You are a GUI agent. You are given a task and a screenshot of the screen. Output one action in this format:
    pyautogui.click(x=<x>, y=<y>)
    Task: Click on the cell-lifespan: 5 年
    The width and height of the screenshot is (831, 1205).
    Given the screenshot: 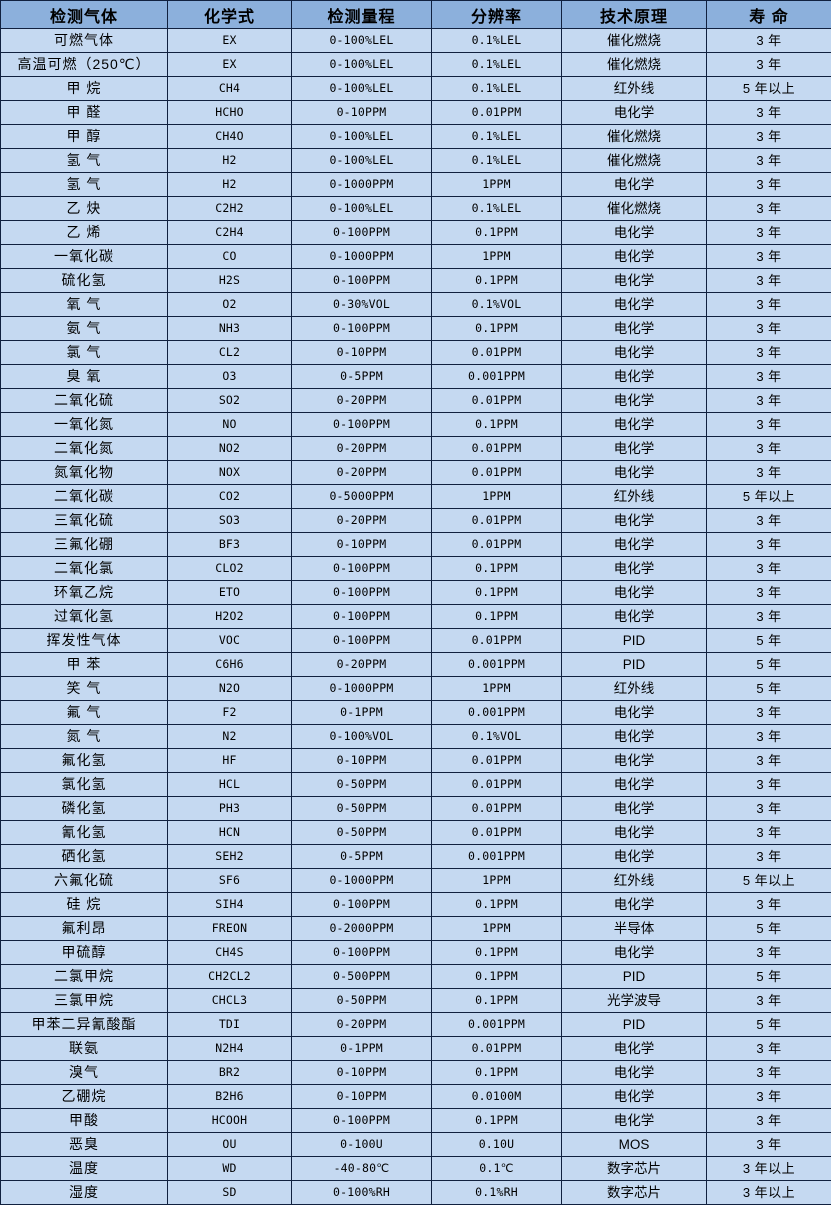 What is the action you would take?
    pyautogui.click(x=769, y=1025)
    